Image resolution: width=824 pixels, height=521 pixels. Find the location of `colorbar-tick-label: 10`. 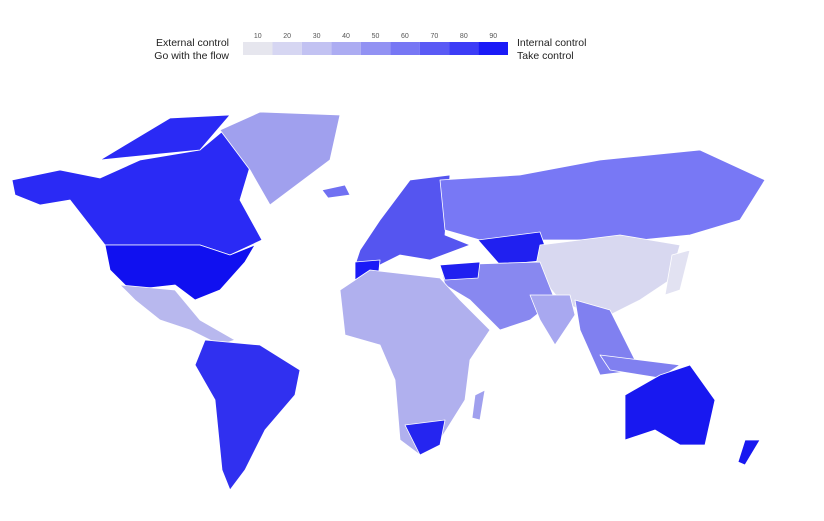

colorbar-tick-label: 10 is located at coordinates (258, 36).